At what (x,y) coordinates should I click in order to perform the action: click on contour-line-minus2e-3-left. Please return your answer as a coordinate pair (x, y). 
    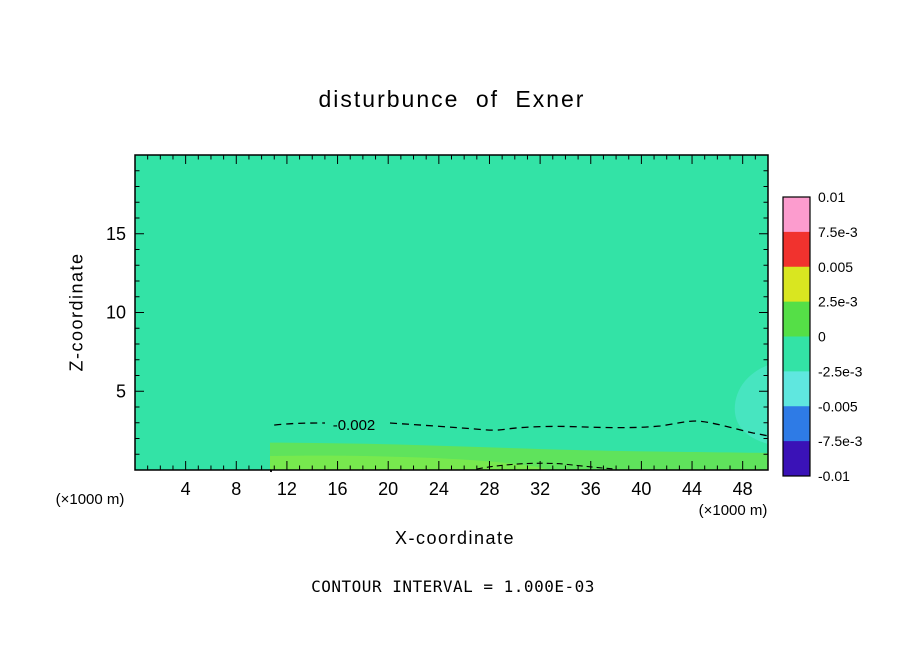
    Looking at the image, I should click on (298, 424).